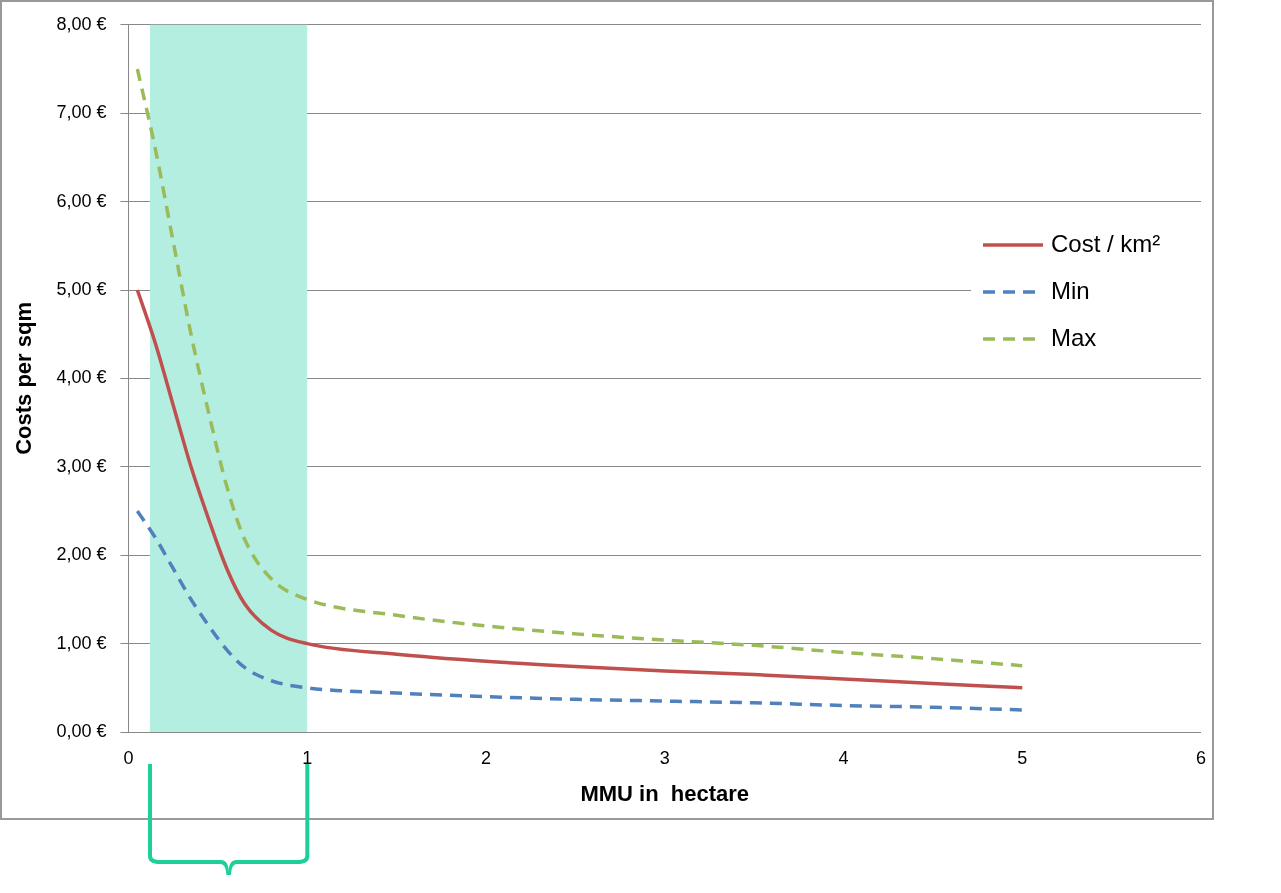  What do you see at coordinates (307, 757) in the screenshot?
I see `x-tick-label: 1` at bounding box center [307, 757].